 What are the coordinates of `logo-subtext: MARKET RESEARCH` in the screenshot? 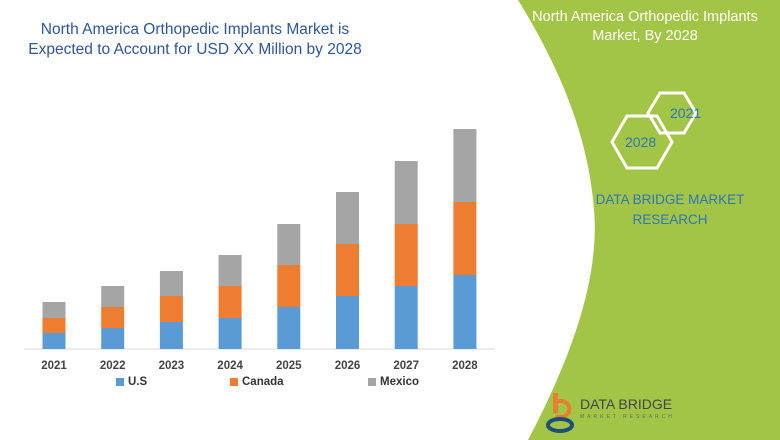 It's located at (627, 417).